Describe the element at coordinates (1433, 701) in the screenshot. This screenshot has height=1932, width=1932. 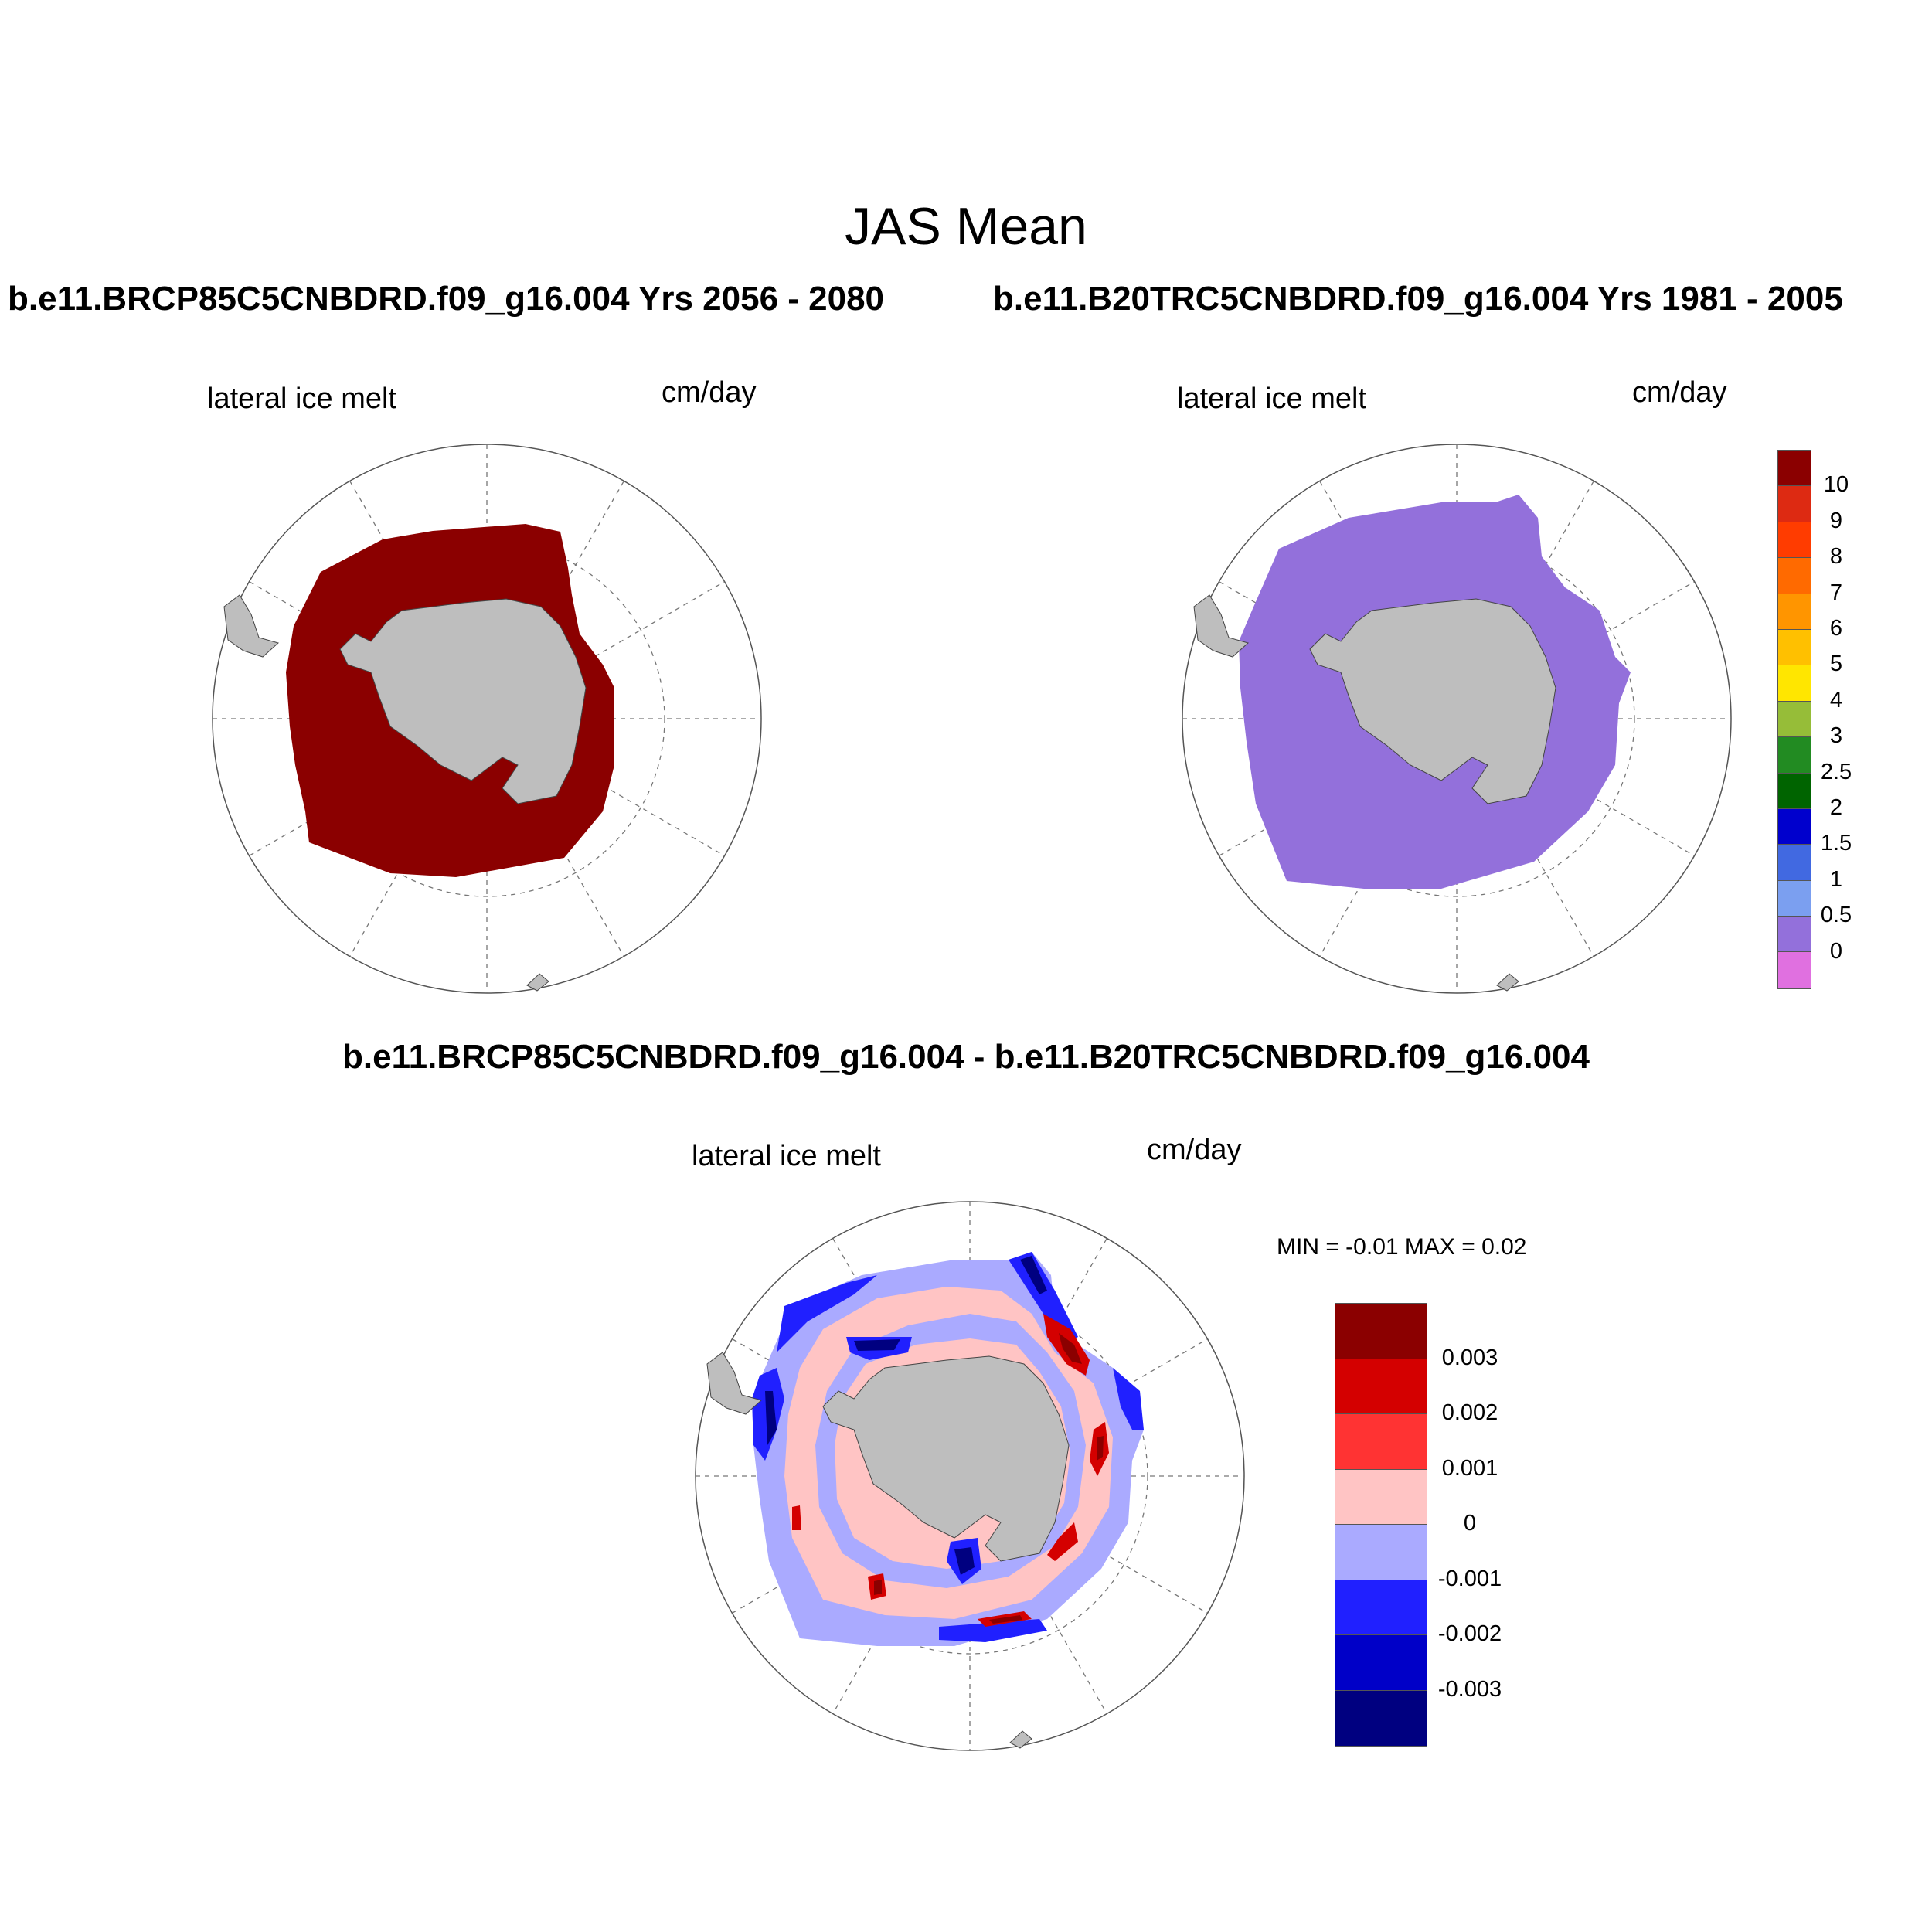
I see `right-antarctica-land` at that location.